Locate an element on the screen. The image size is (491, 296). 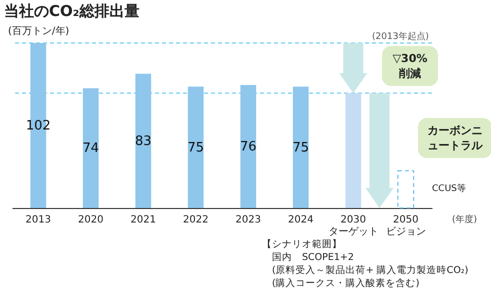
data-label: 76 is located at coordinates (248, 147).